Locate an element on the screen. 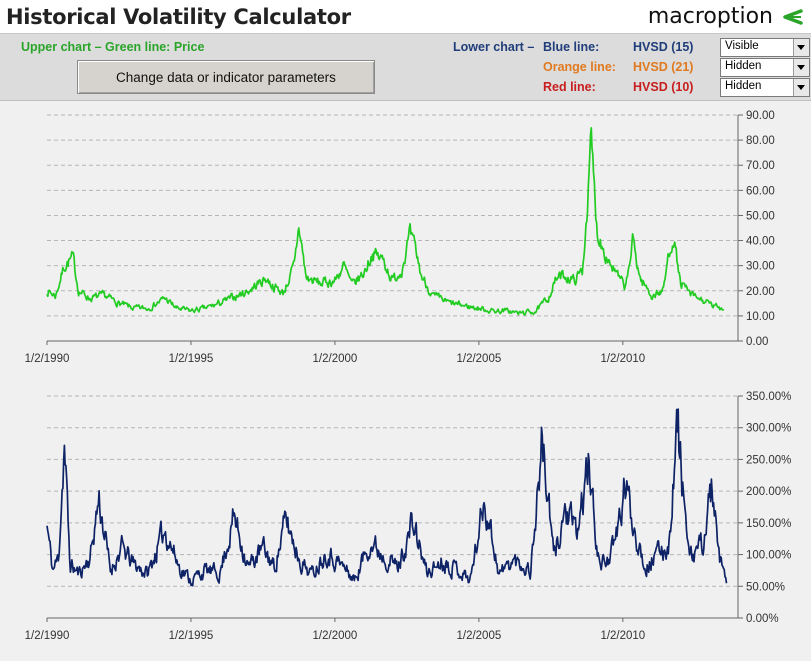 This screenshot has height=661, width=811. red-line-indicator: HVSD (10) is located at coordinates (663, 87).